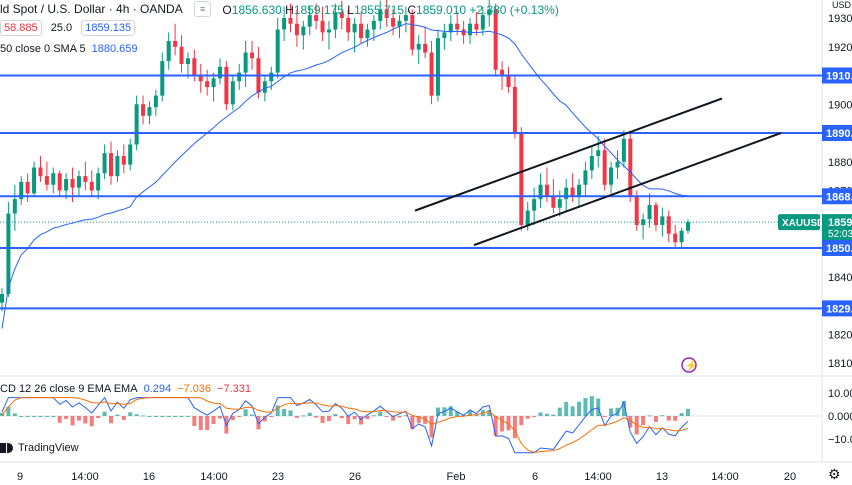  What do you see at coordinates (839, 249) in the screenshot?
I see `level-price-label: 1850.` at bounding box center [839, 249].